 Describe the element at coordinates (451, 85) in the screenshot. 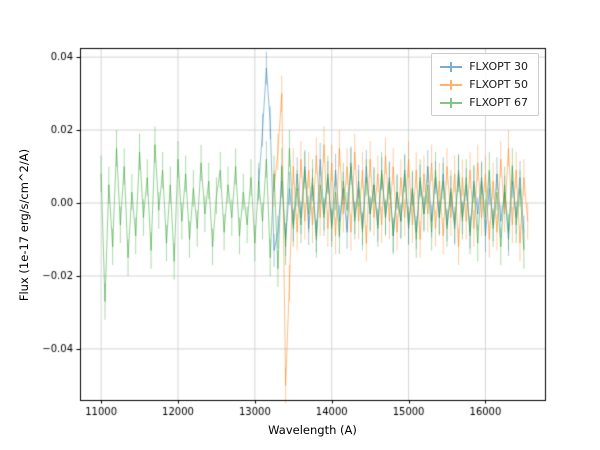

I see `legend-line-flxopt-50-icon` at that location.